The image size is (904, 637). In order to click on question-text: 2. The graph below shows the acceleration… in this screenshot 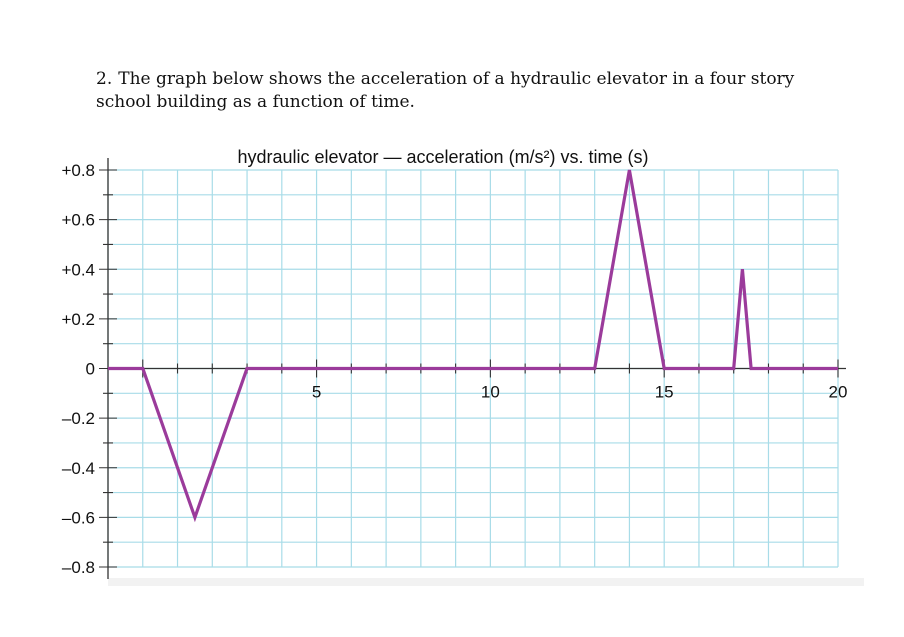, I will do `click(456, 91)`.